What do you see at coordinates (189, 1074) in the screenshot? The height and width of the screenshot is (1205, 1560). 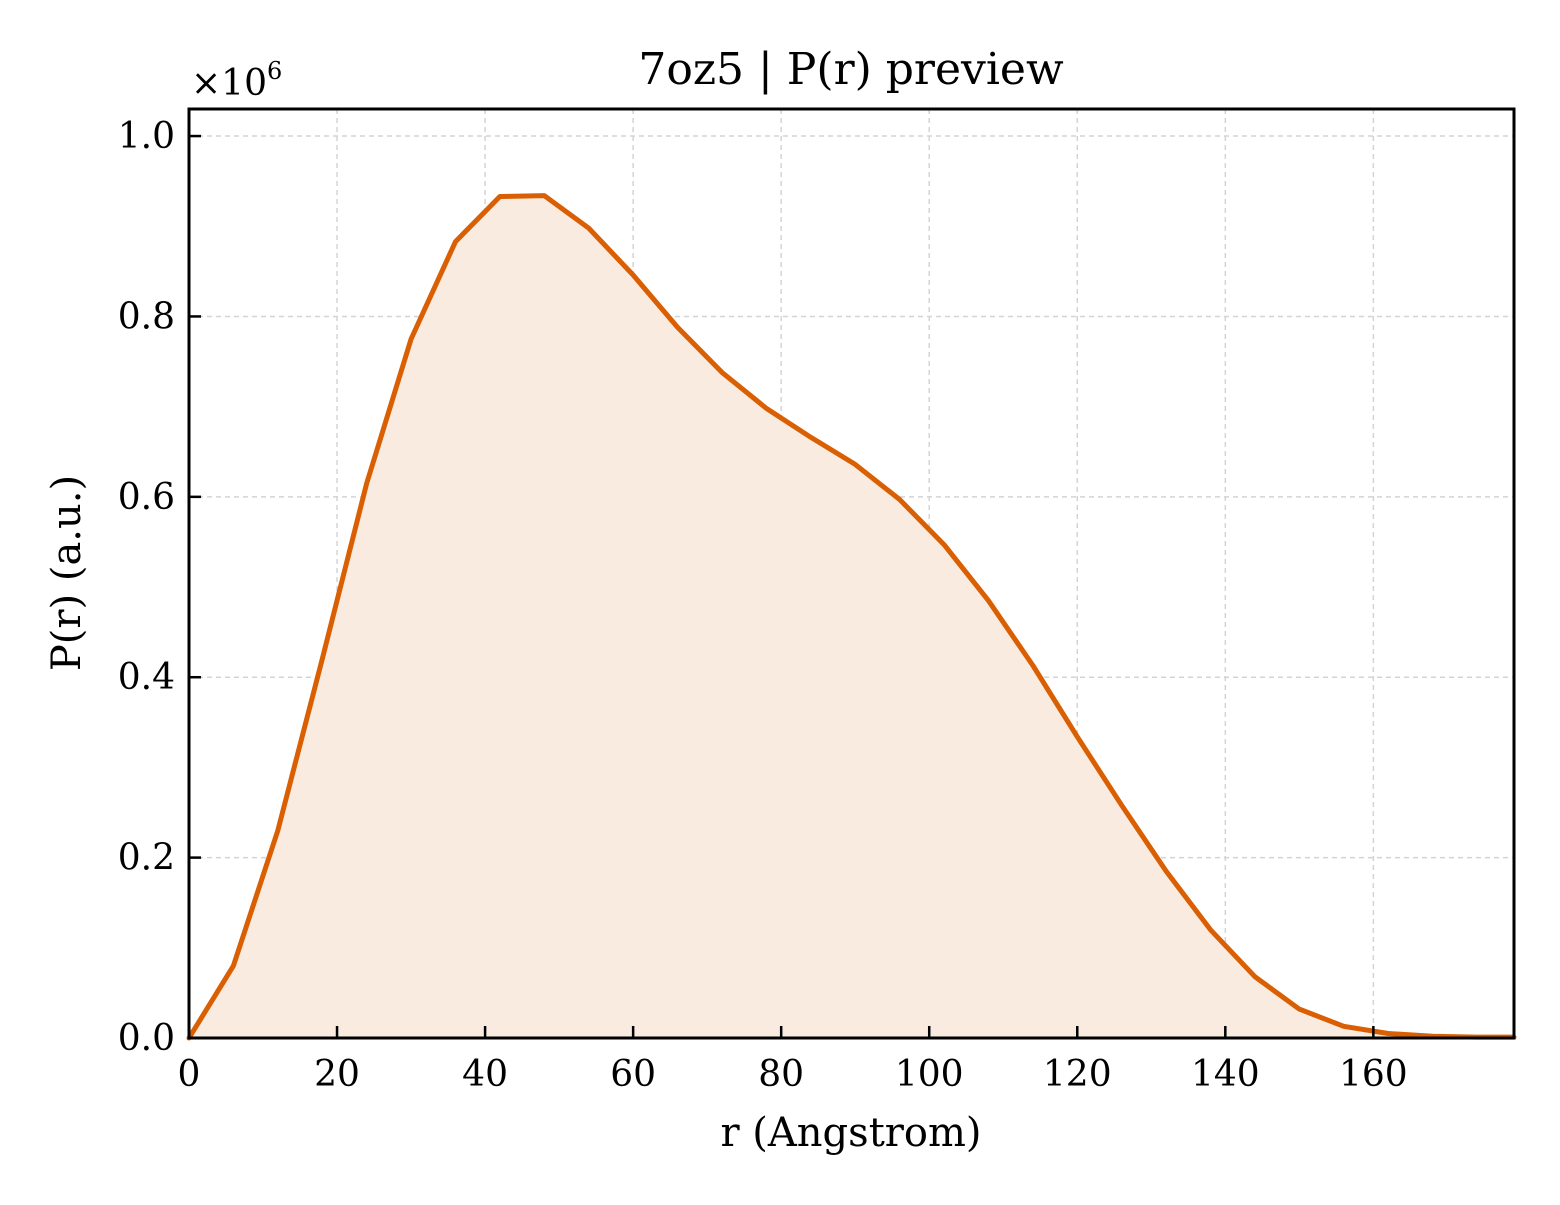 I see `x-tick-label: 0` at bounding box center [189, 1074].